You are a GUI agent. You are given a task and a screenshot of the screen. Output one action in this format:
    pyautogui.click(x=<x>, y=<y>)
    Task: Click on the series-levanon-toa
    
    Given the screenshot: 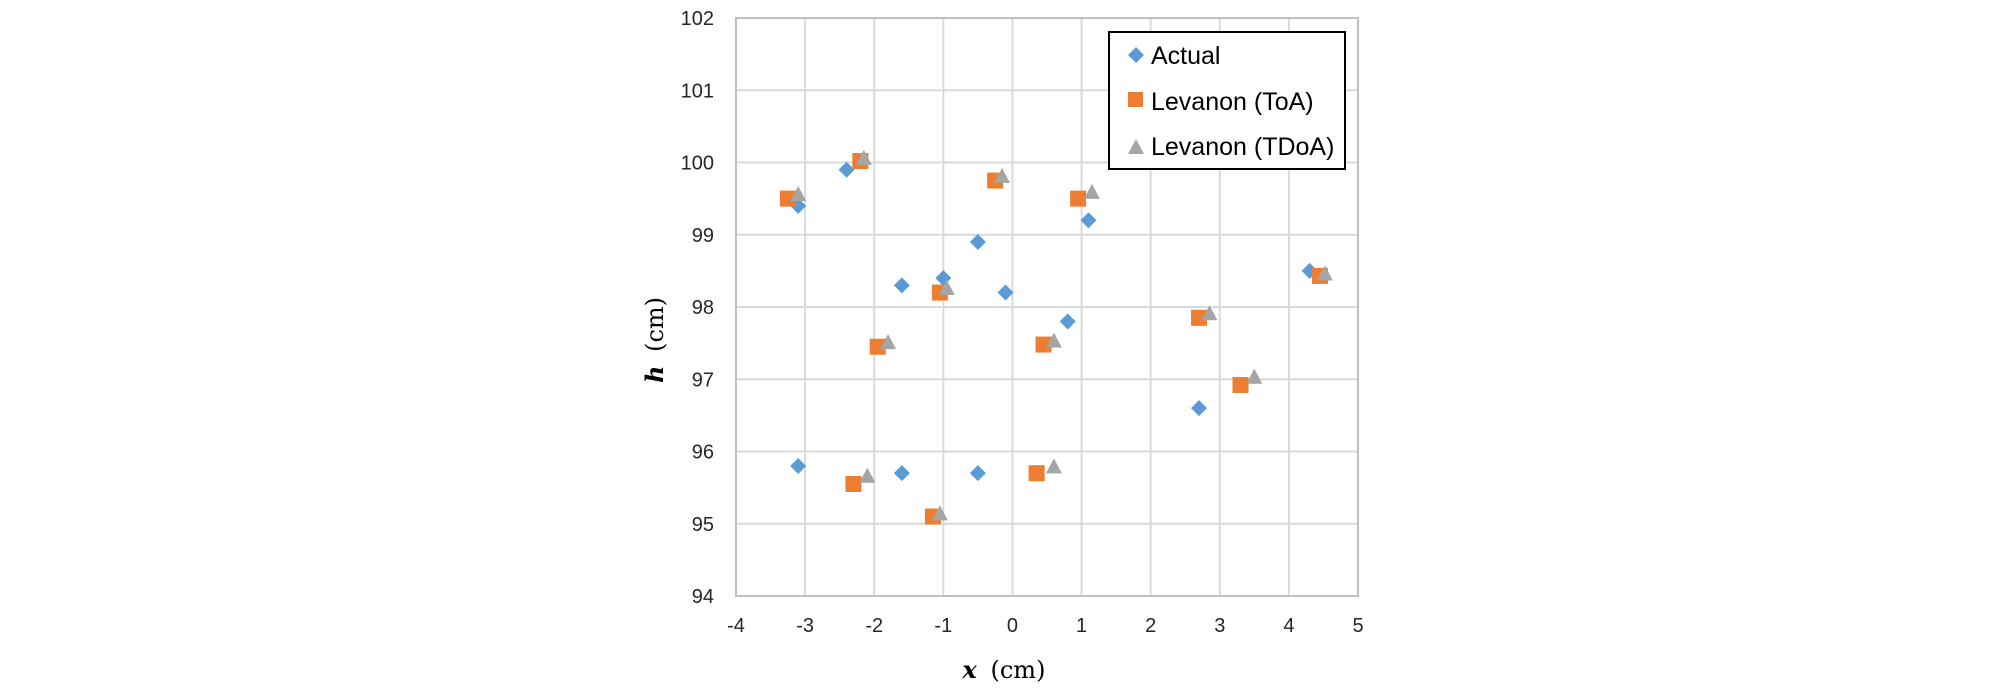 What is the action you would take?
    pyautogui.click(x=1053, y=339)
    